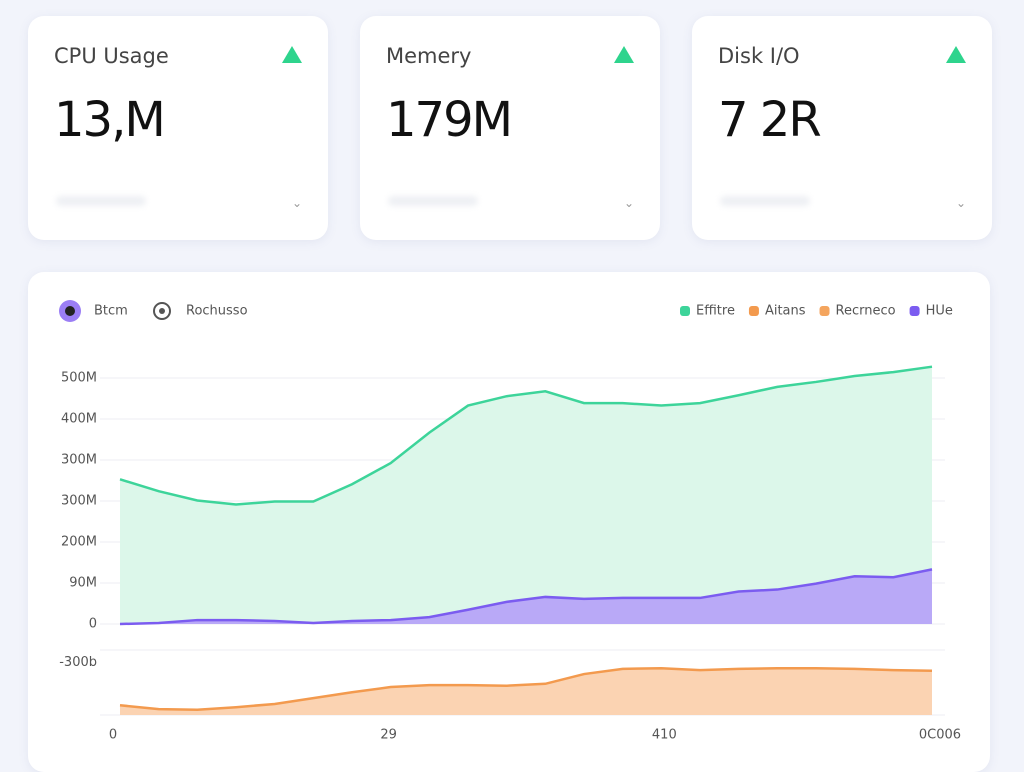 Image resolution: width=1024 pixels, height=772 pixels. Describe the element at coordinates (111, 311) in the screenshot. I see `toggle-label: Btcm` at that location.